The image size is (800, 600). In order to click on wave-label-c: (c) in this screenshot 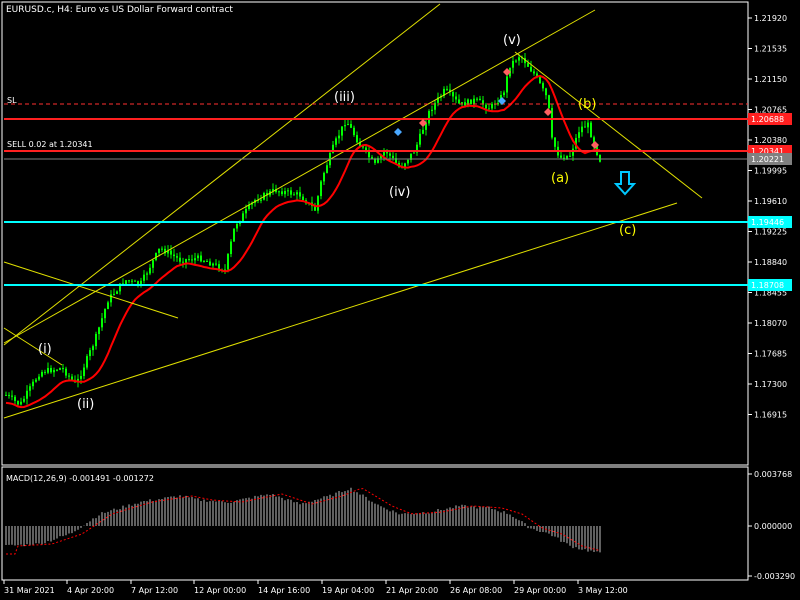, I will do `click(627, 230)`.